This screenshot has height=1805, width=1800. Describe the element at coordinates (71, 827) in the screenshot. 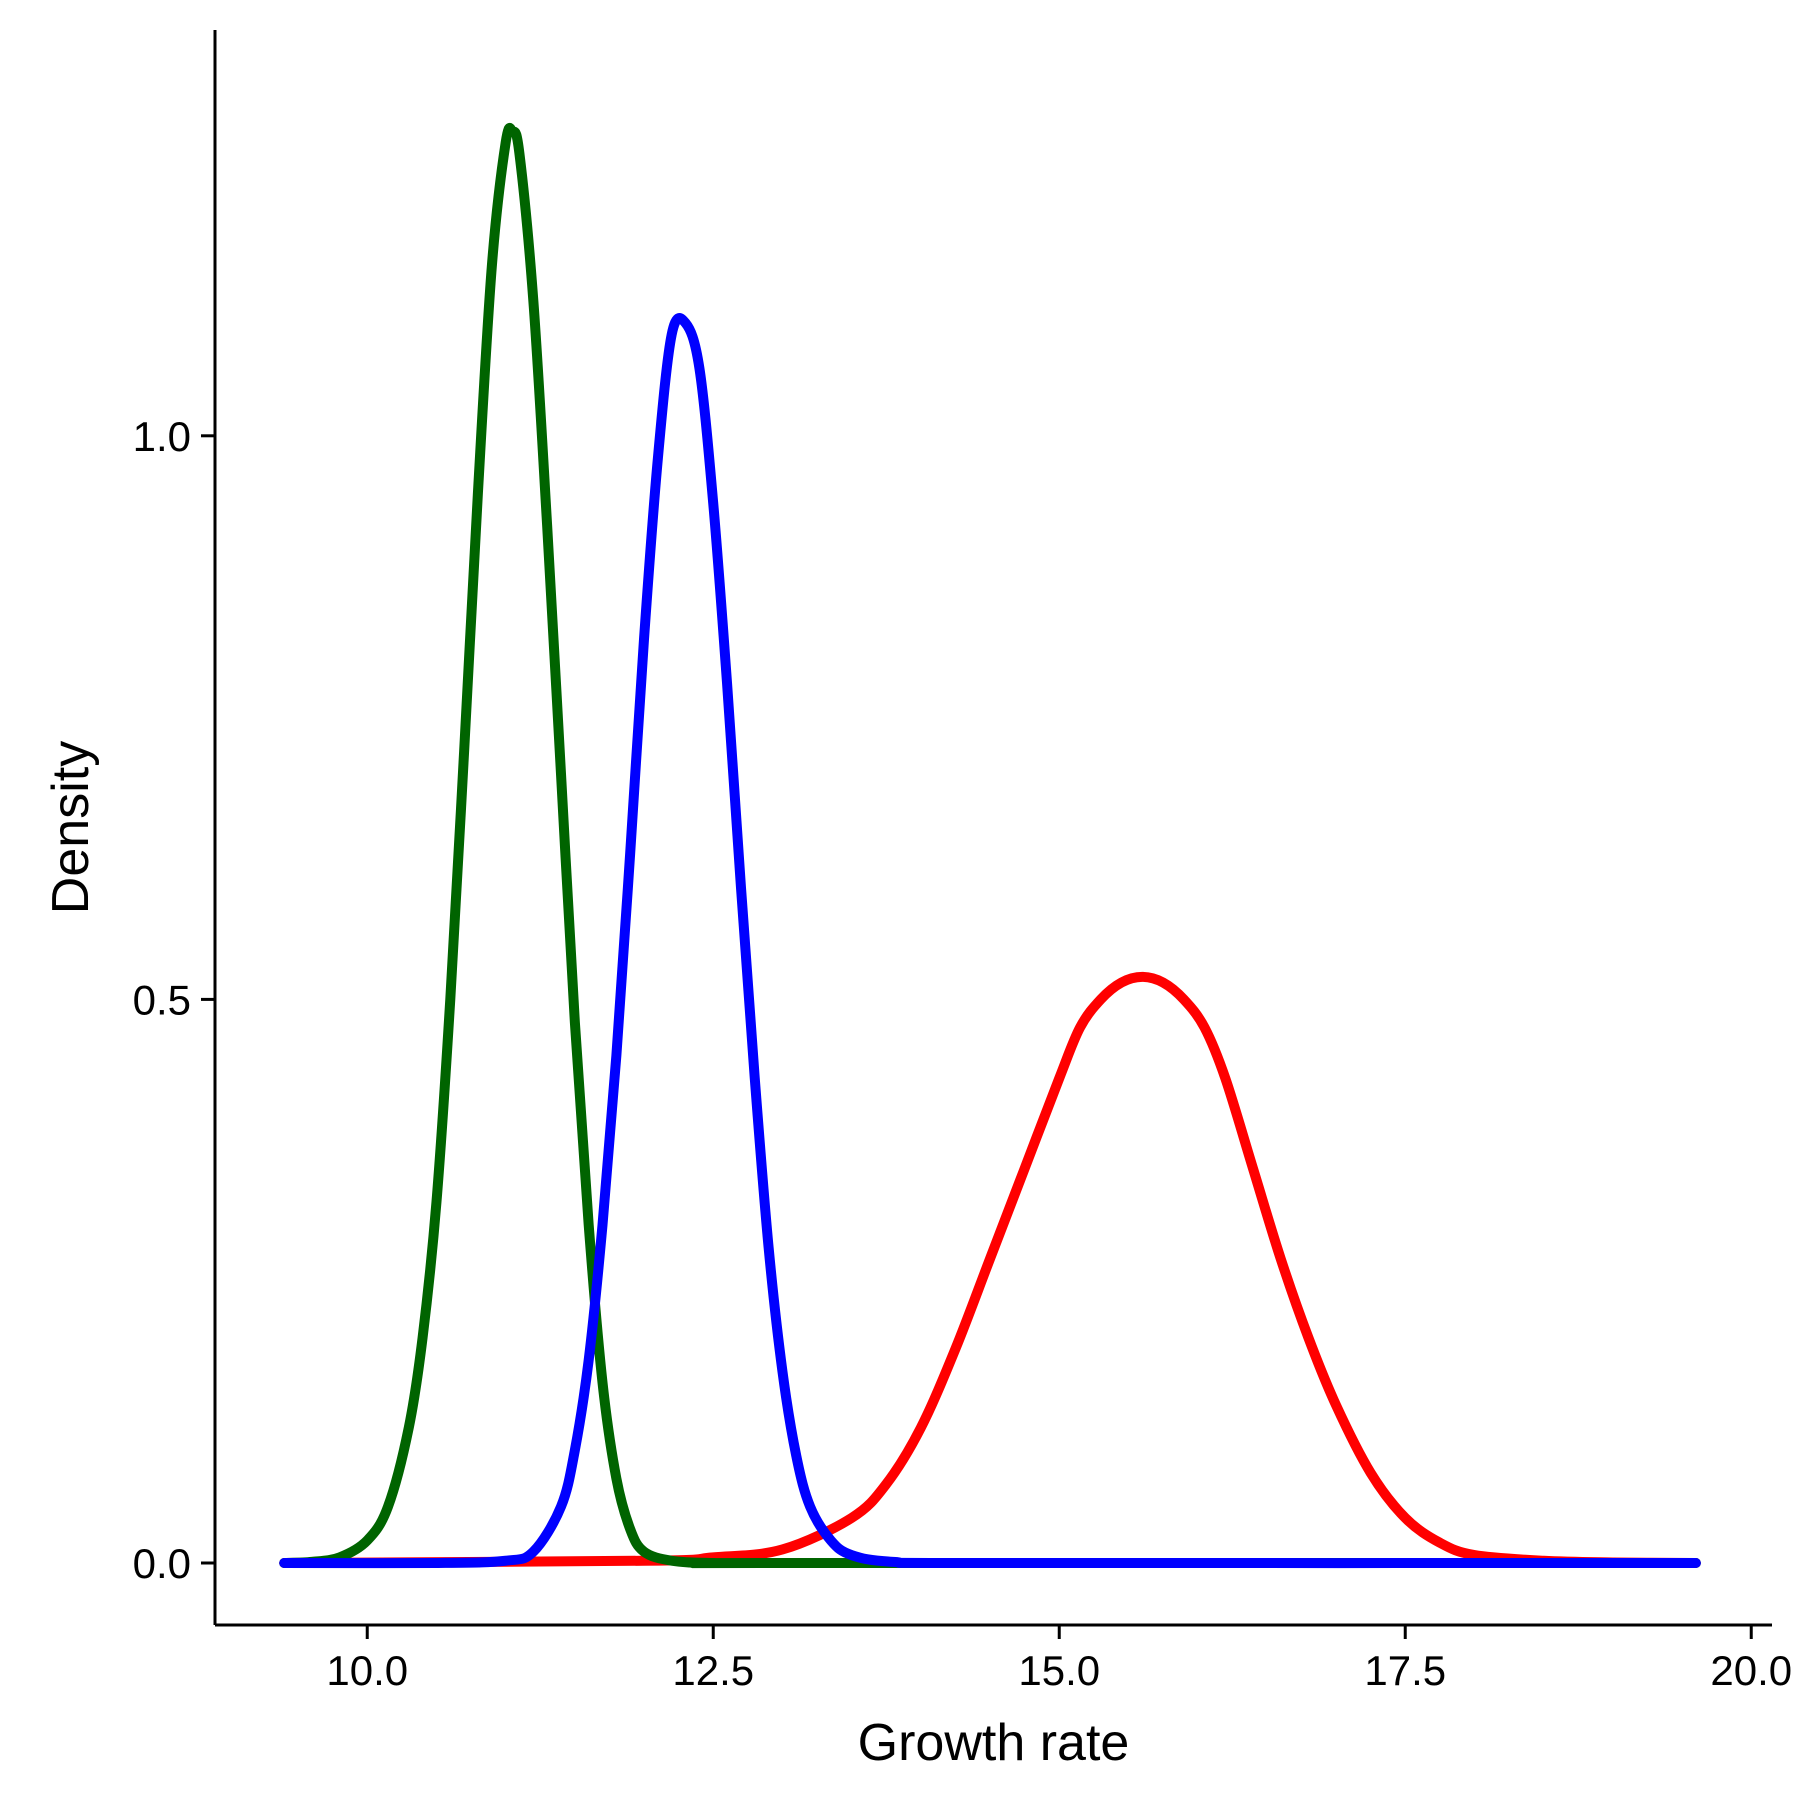

I see `y-axis-title: Density` at that location.